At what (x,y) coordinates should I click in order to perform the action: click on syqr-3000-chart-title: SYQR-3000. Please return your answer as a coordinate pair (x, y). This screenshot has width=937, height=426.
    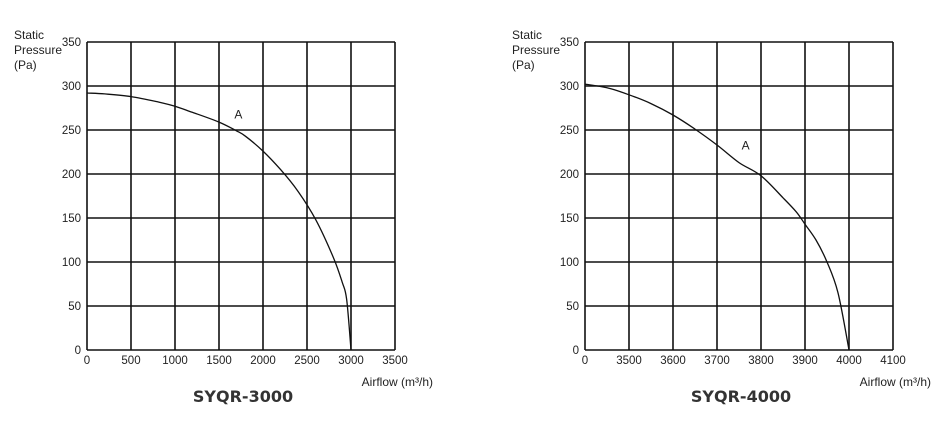
    Looking at the image, I should click on (243, 396).